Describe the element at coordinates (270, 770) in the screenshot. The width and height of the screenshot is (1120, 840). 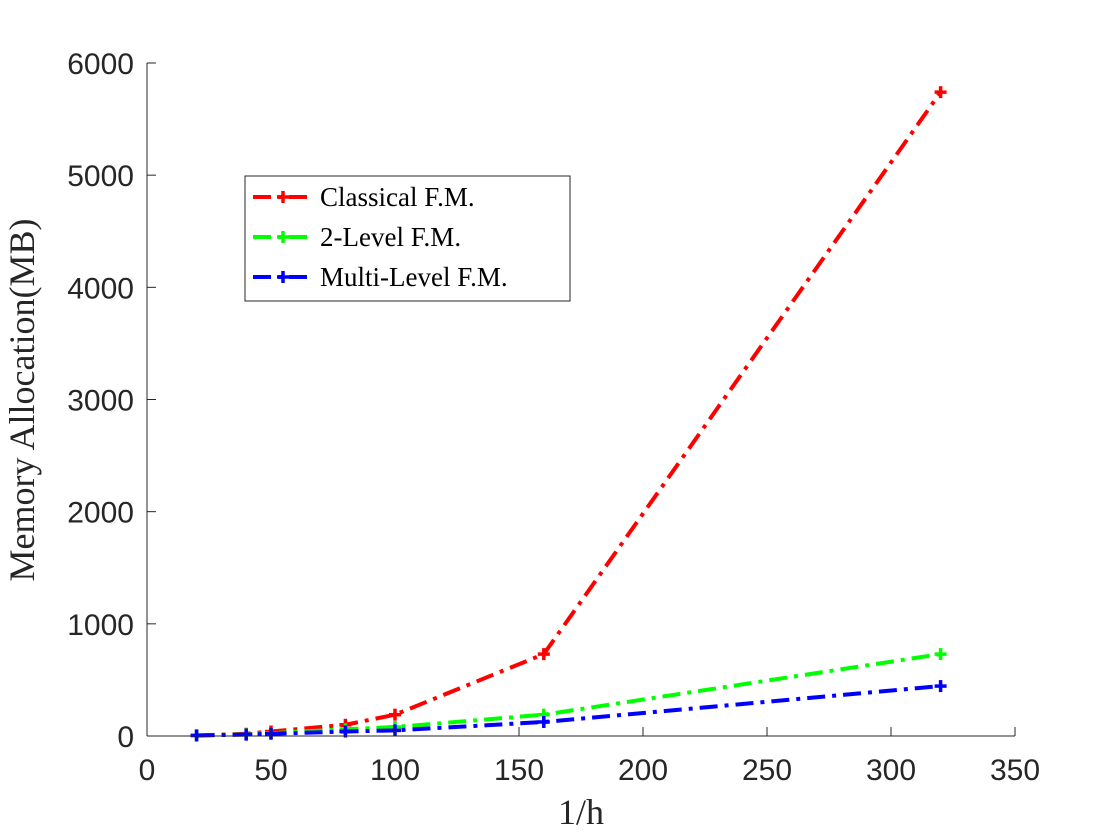
I see `x-tick-label: 50` at that location.